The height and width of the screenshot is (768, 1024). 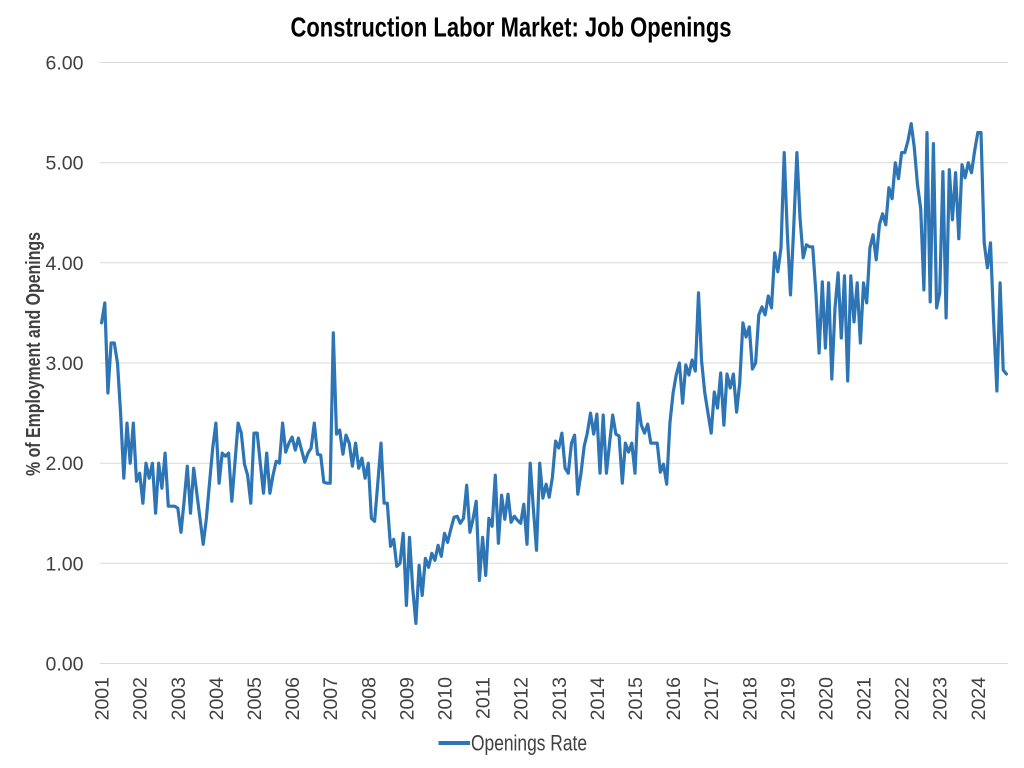 What do you see at coordinates (65, 364) in the screenshot?
I see `svg-text: 3.00` at bounding box center [65, 364].